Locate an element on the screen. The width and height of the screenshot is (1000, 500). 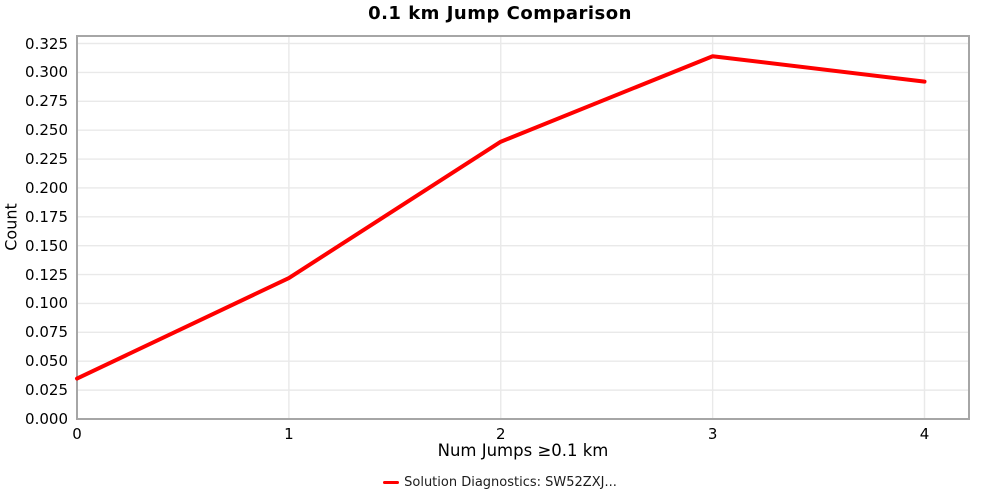
x-tick-label: 3 is located at coordinates (712, 434).